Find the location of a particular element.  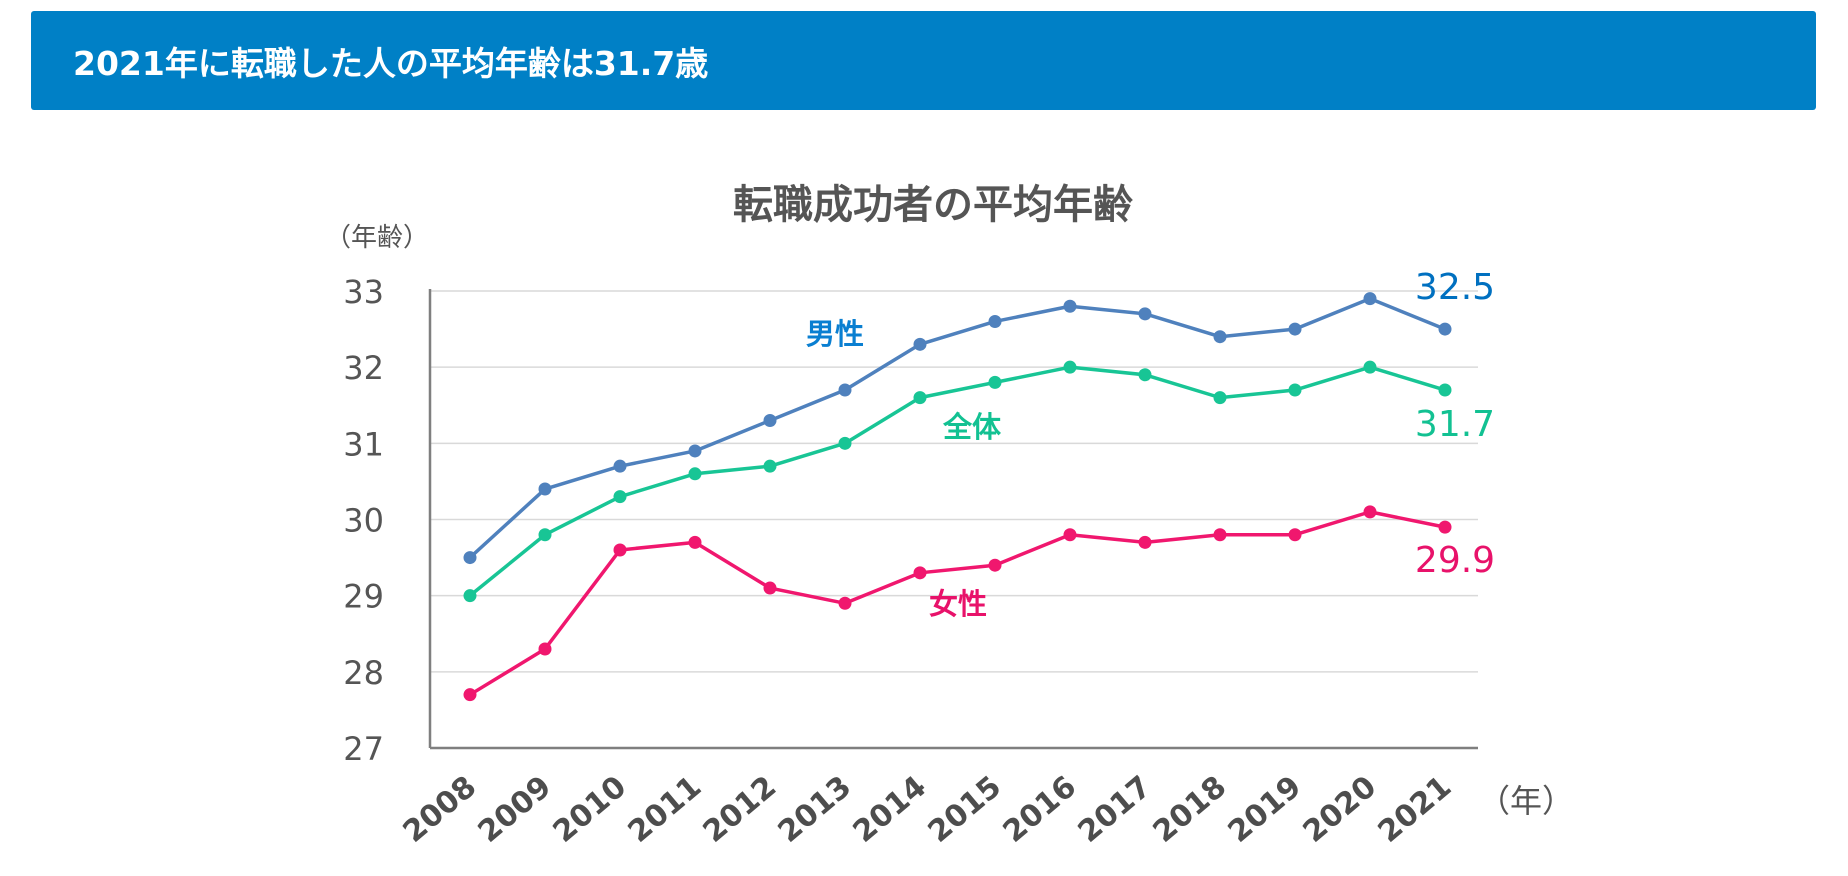

x-tick-label: 2013 is located at coordinates (815, 809).